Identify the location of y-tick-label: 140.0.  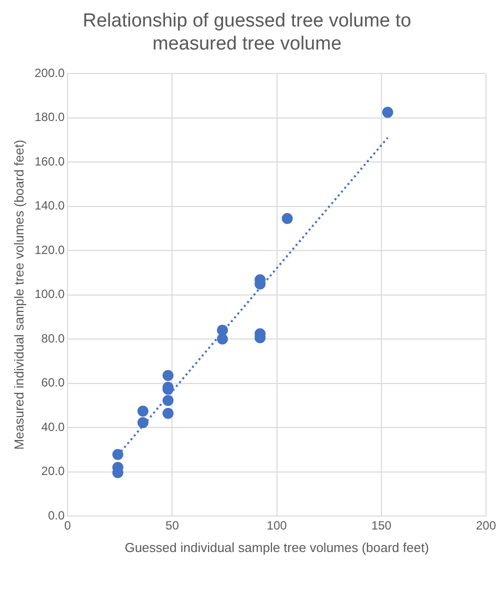
(49, 205).